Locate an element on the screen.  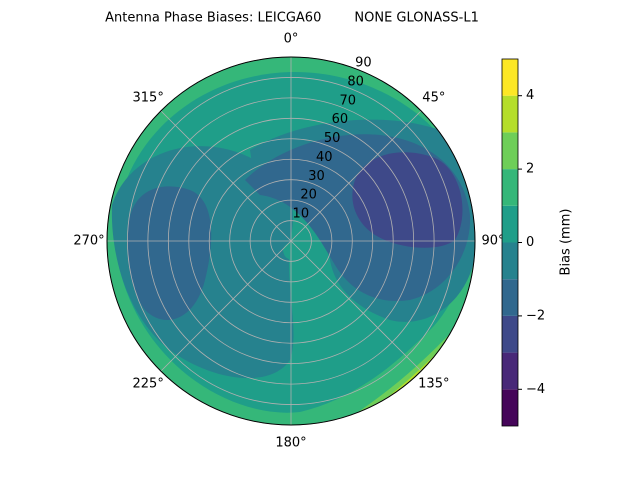
r-tick-label: 10 is located at coordinates (301, 214).